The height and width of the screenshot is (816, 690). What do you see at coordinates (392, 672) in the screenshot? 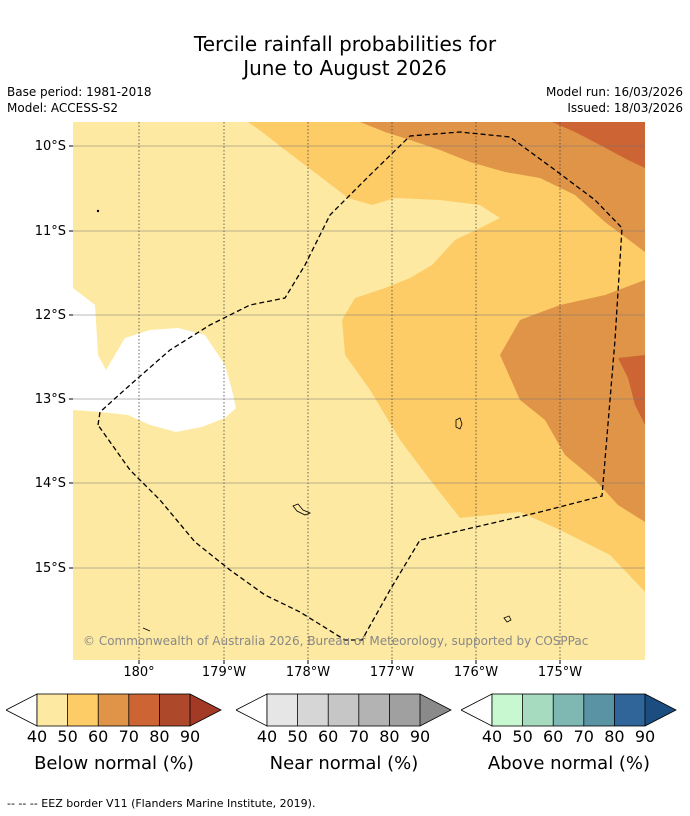
I see `lon-label: 177°W` at bounding box center [392, 672].